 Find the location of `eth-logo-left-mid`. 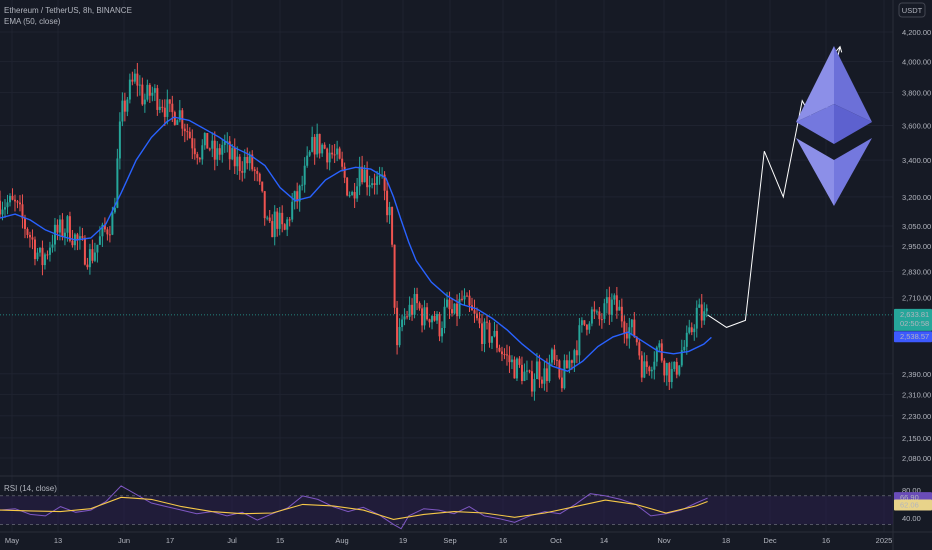

eth-logo-left-mid is located at coordinates (815, 124).